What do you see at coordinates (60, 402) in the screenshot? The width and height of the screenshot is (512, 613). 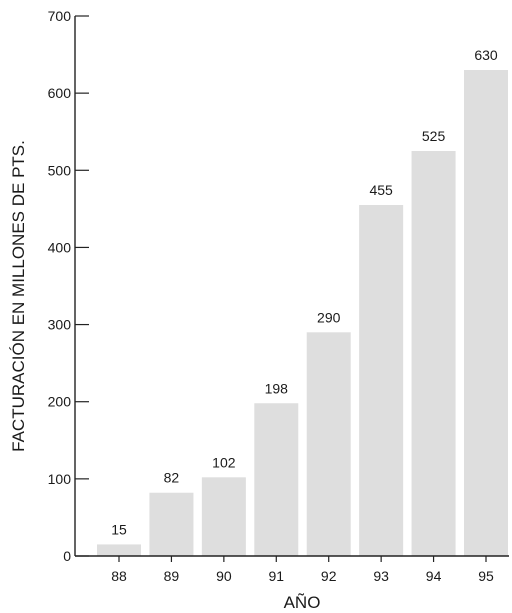 I see `y-tick-label: 200` at bounding box center [60, 402].